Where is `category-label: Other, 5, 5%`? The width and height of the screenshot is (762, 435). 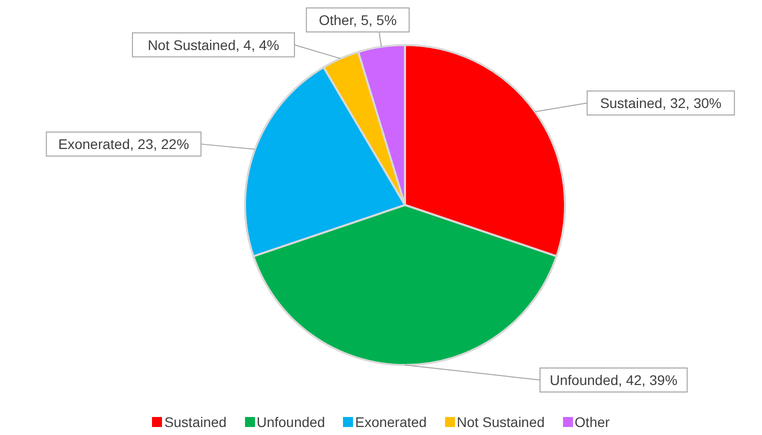
category-label: Other, 5, 5% is located at coordinates (357, 20).